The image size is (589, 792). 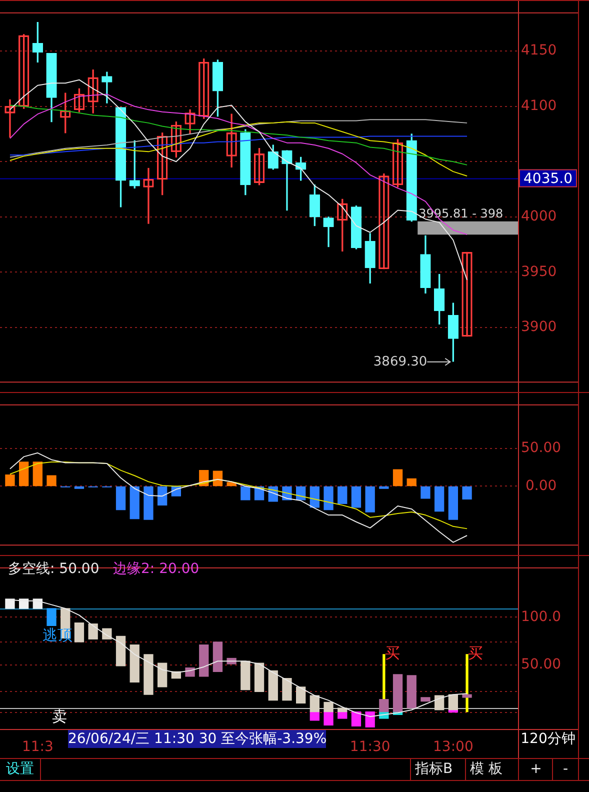 What do you see at coordinates (538, 216) in the screenshot?
I see `y-tick-label: 4000` at bounding box center [538, 216].